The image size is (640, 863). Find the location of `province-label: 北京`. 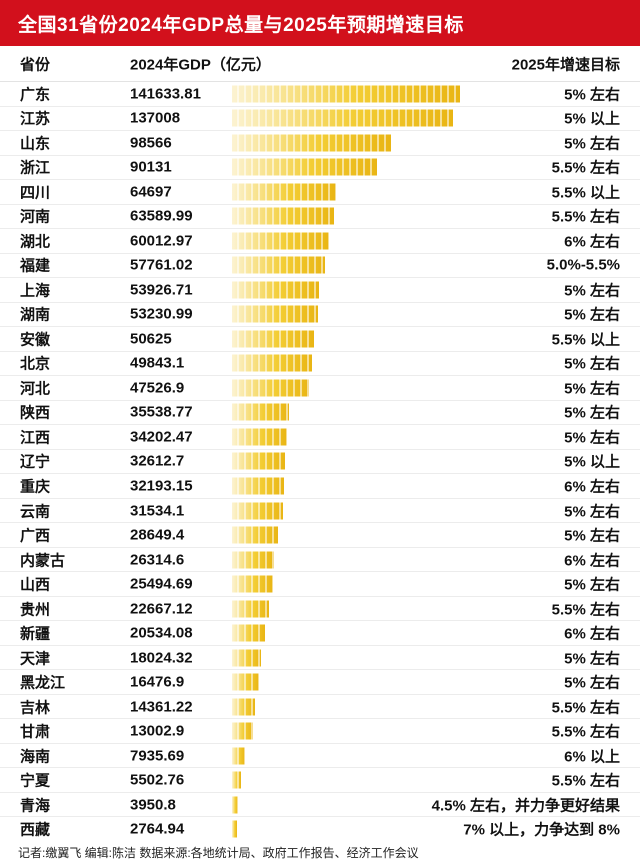

province-label: 北京 is located at coordinates (35, 364).